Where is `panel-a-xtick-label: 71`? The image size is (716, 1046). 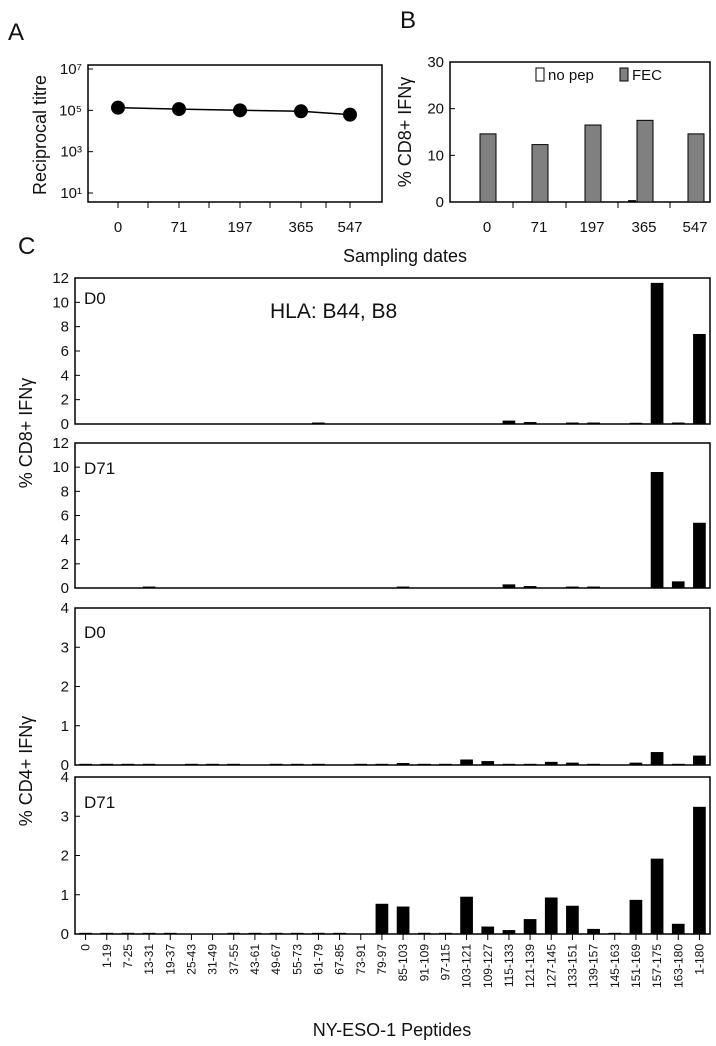
panel-a-xtick-label: 71 is located at coordinates (179, 227).